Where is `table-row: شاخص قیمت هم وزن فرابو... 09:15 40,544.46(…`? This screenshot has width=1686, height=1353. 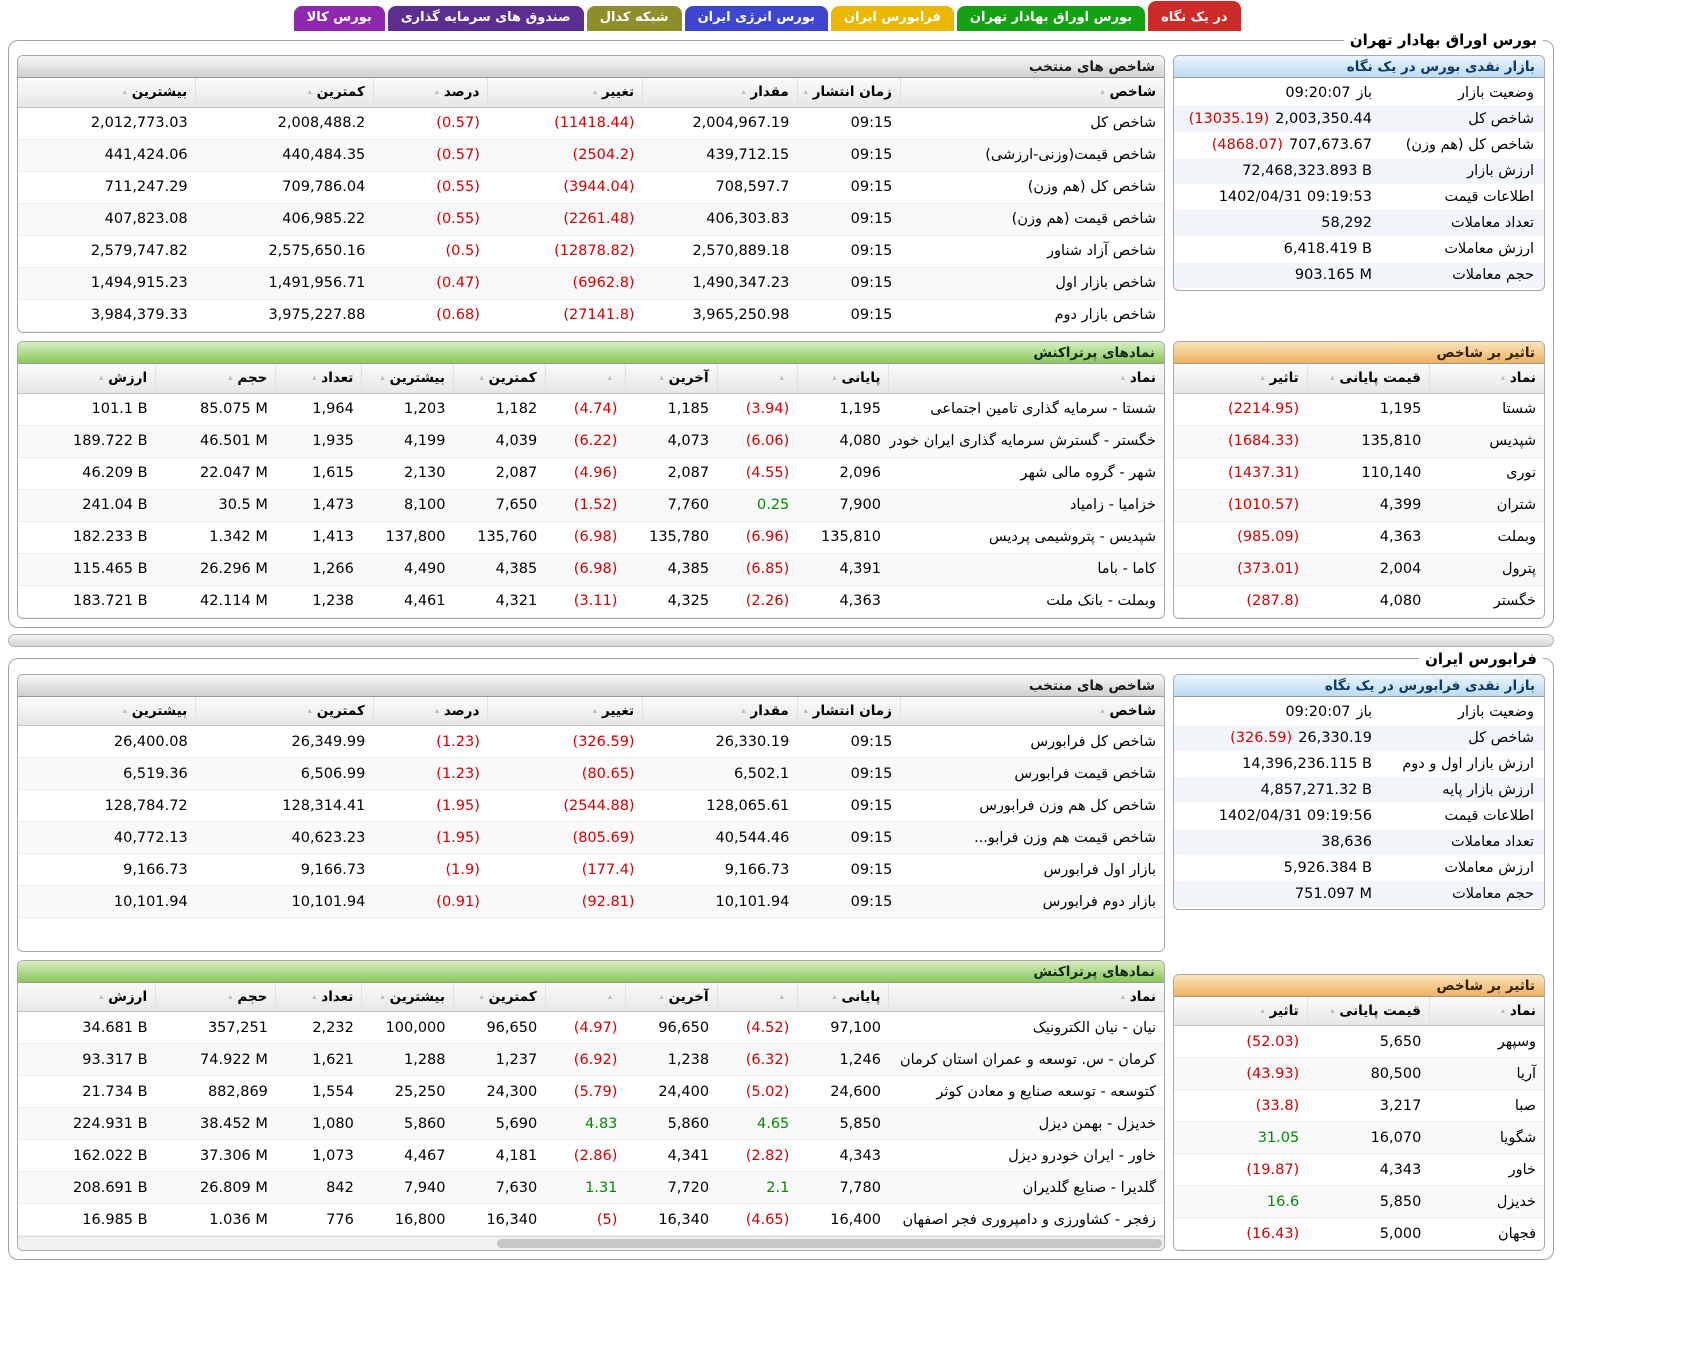
table-row: شاخص قیمت هم وزن فرابو... 09:15 40,544.46(… is located at coordinates (591, 837).